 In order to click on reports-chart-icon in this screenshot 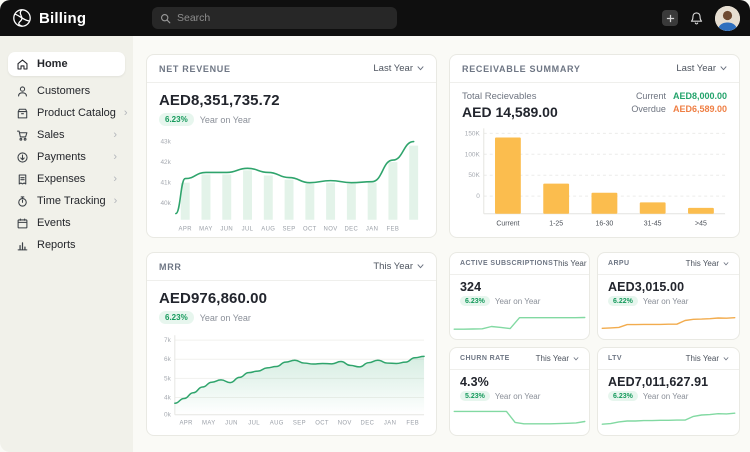, I will do `click(22, 245)`.